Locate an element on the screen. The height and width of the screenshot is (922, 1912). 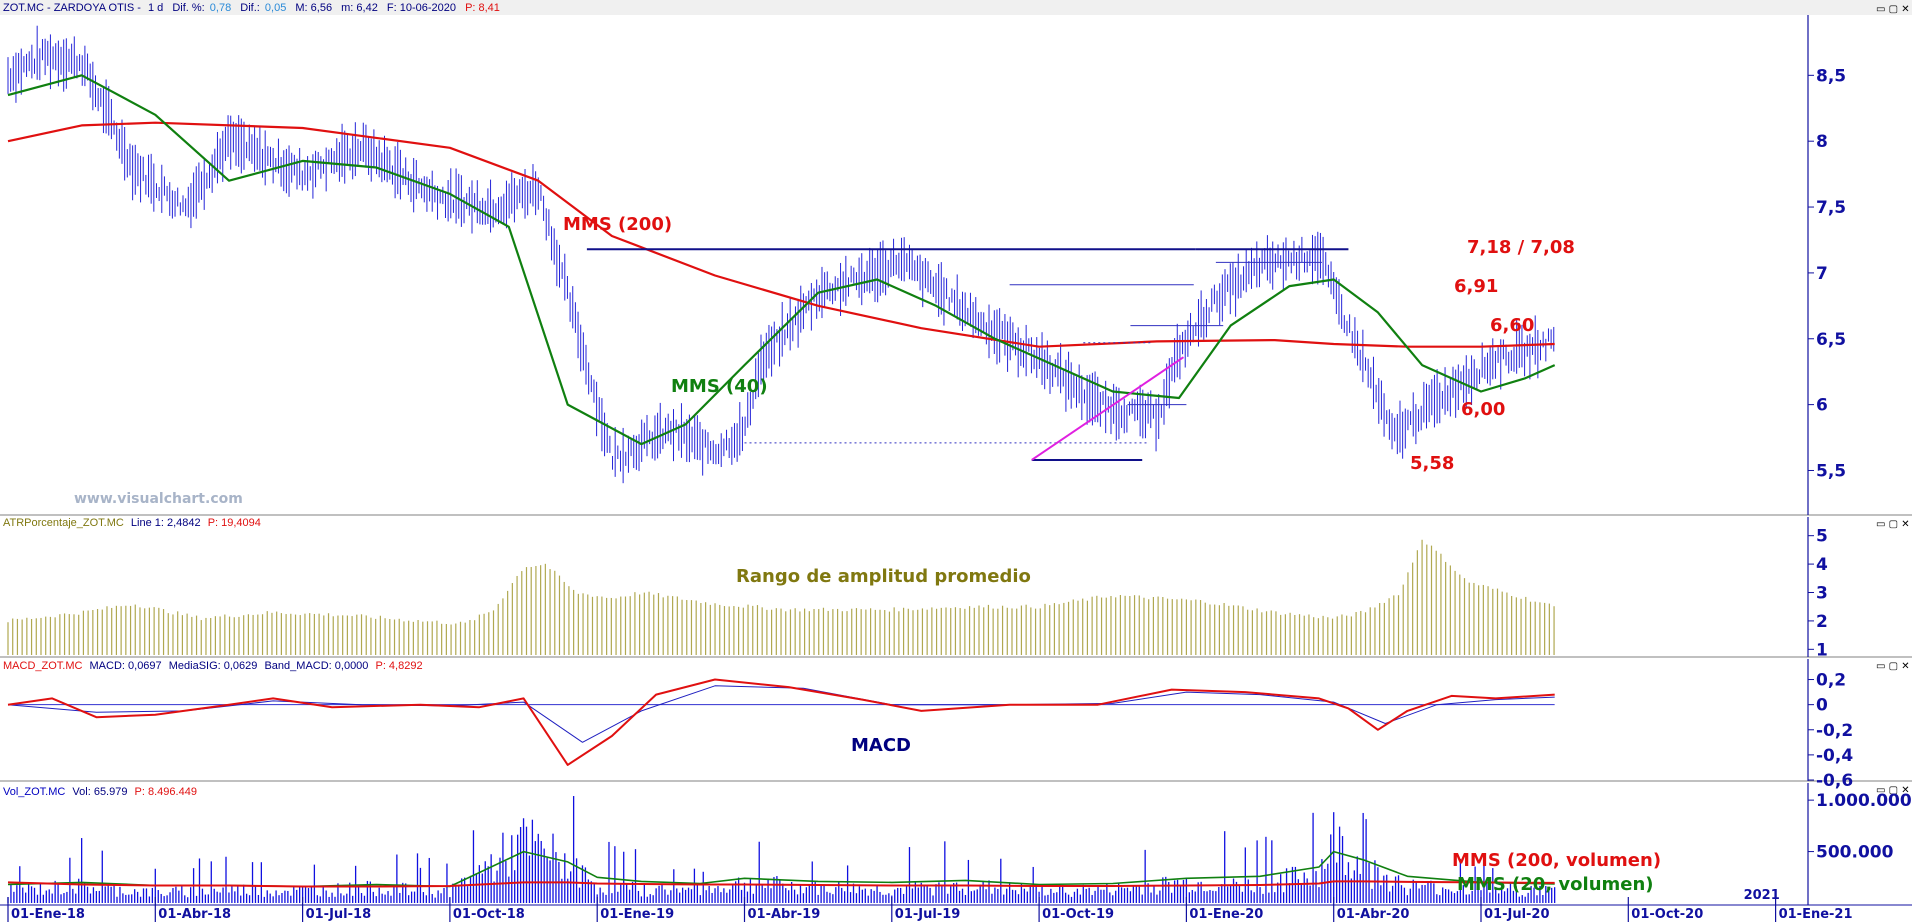
macd-line is located at coordinates (781, 722).